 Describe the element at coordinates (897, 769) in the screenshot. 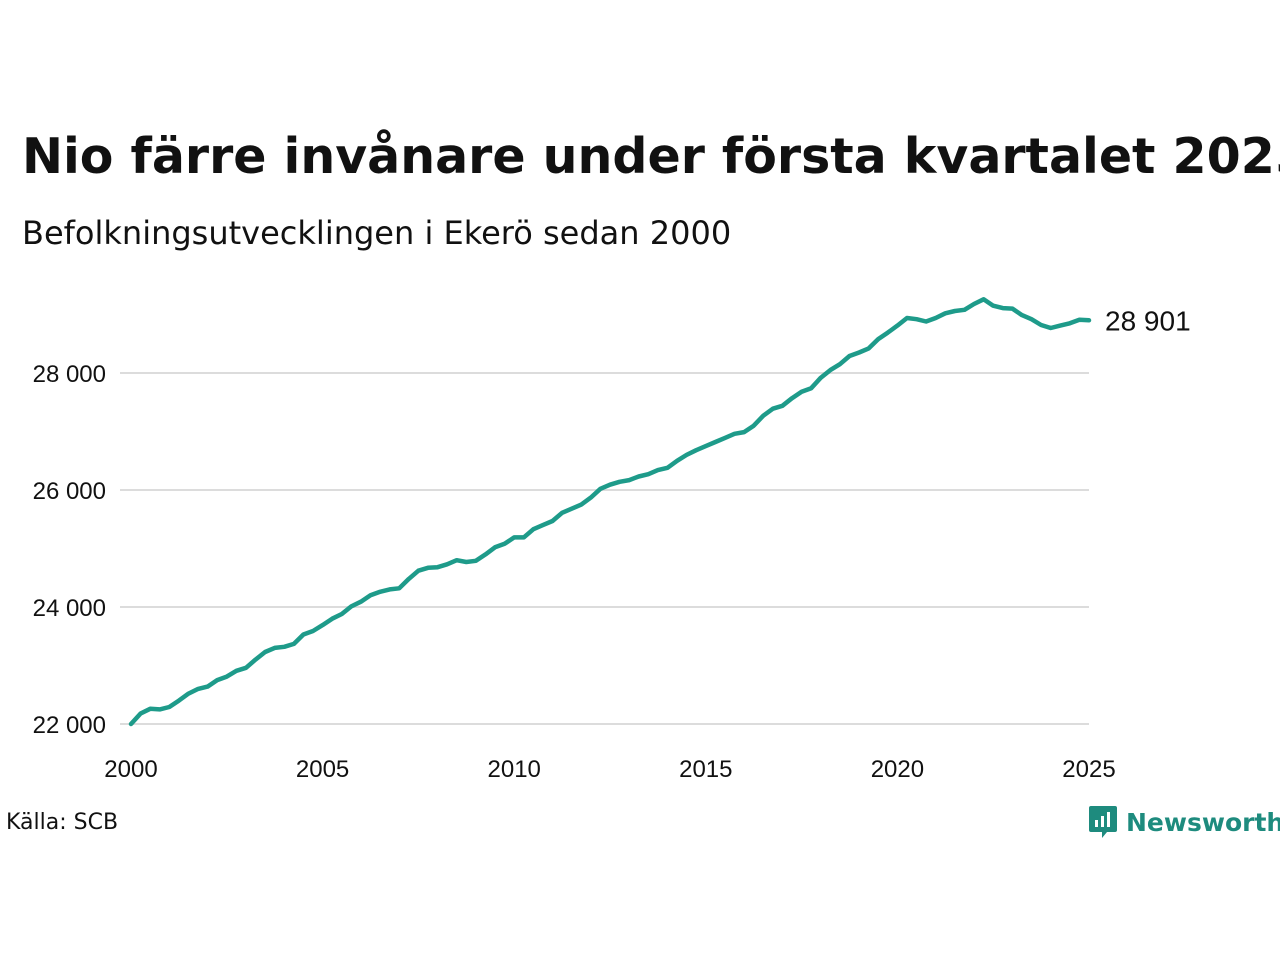

I see `x-tick-label: 2020` at that location.